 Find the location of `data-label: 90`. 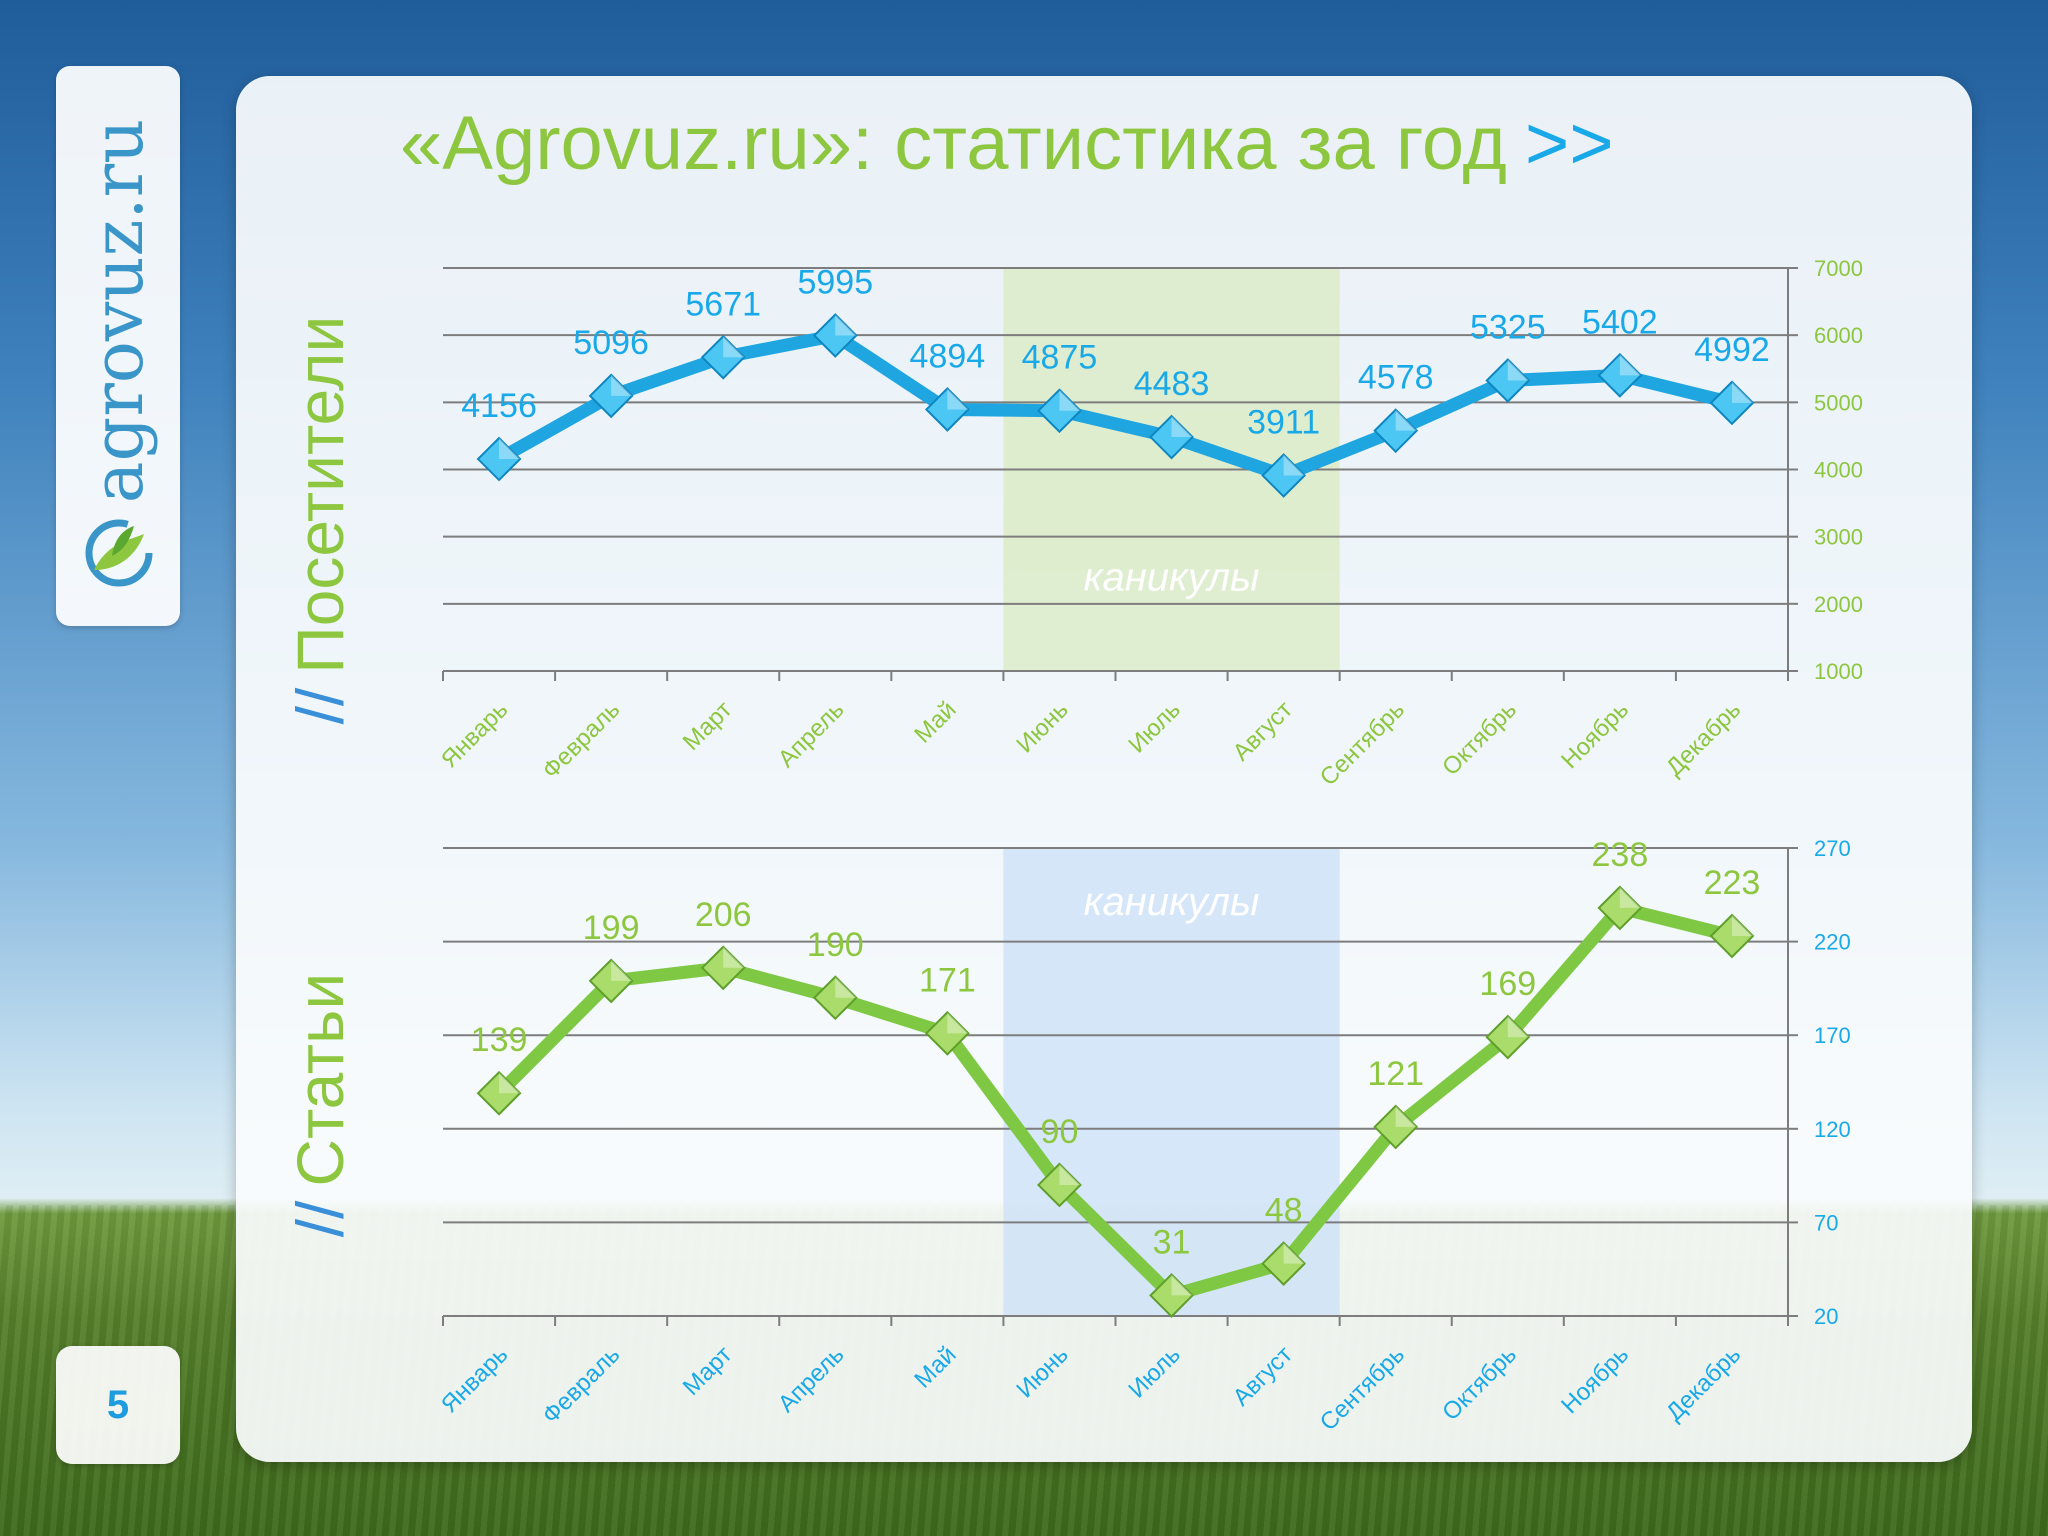

data-label: 90 is located at coordinates (1060, 1132).